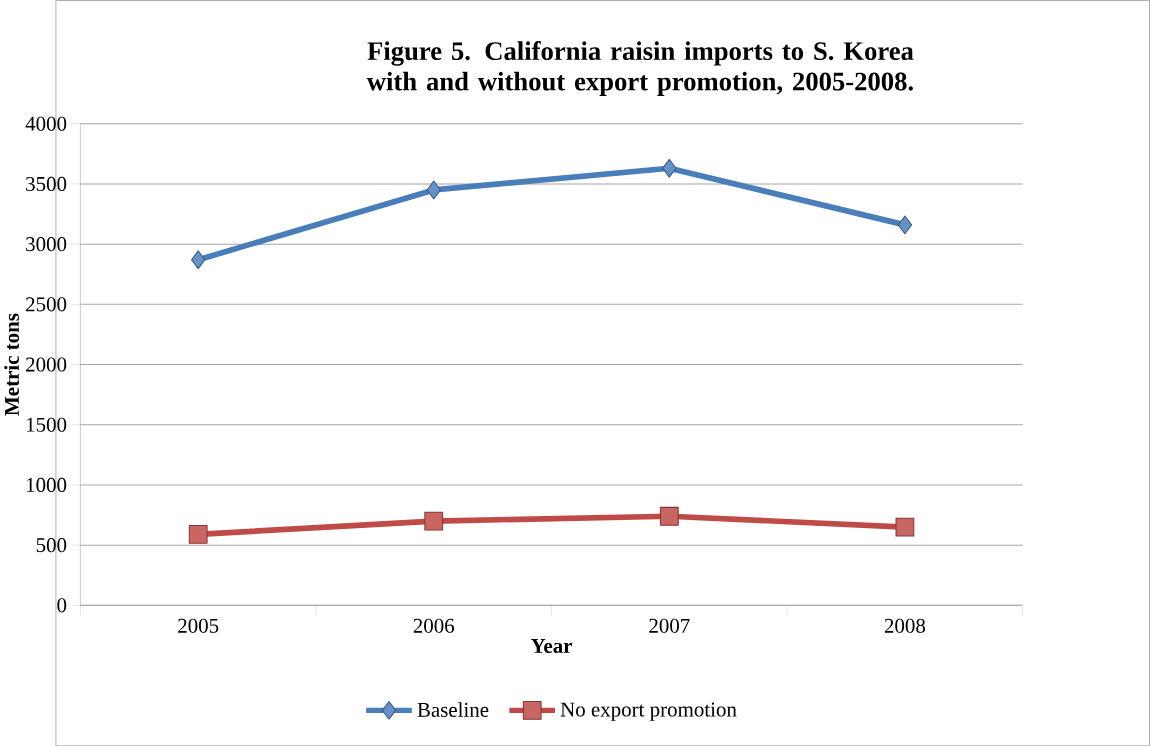 The image size is (1150, 746). Describe the element at coordinates (551, 645) in the screenshot. I see `x-axis-title: Year` at that location.